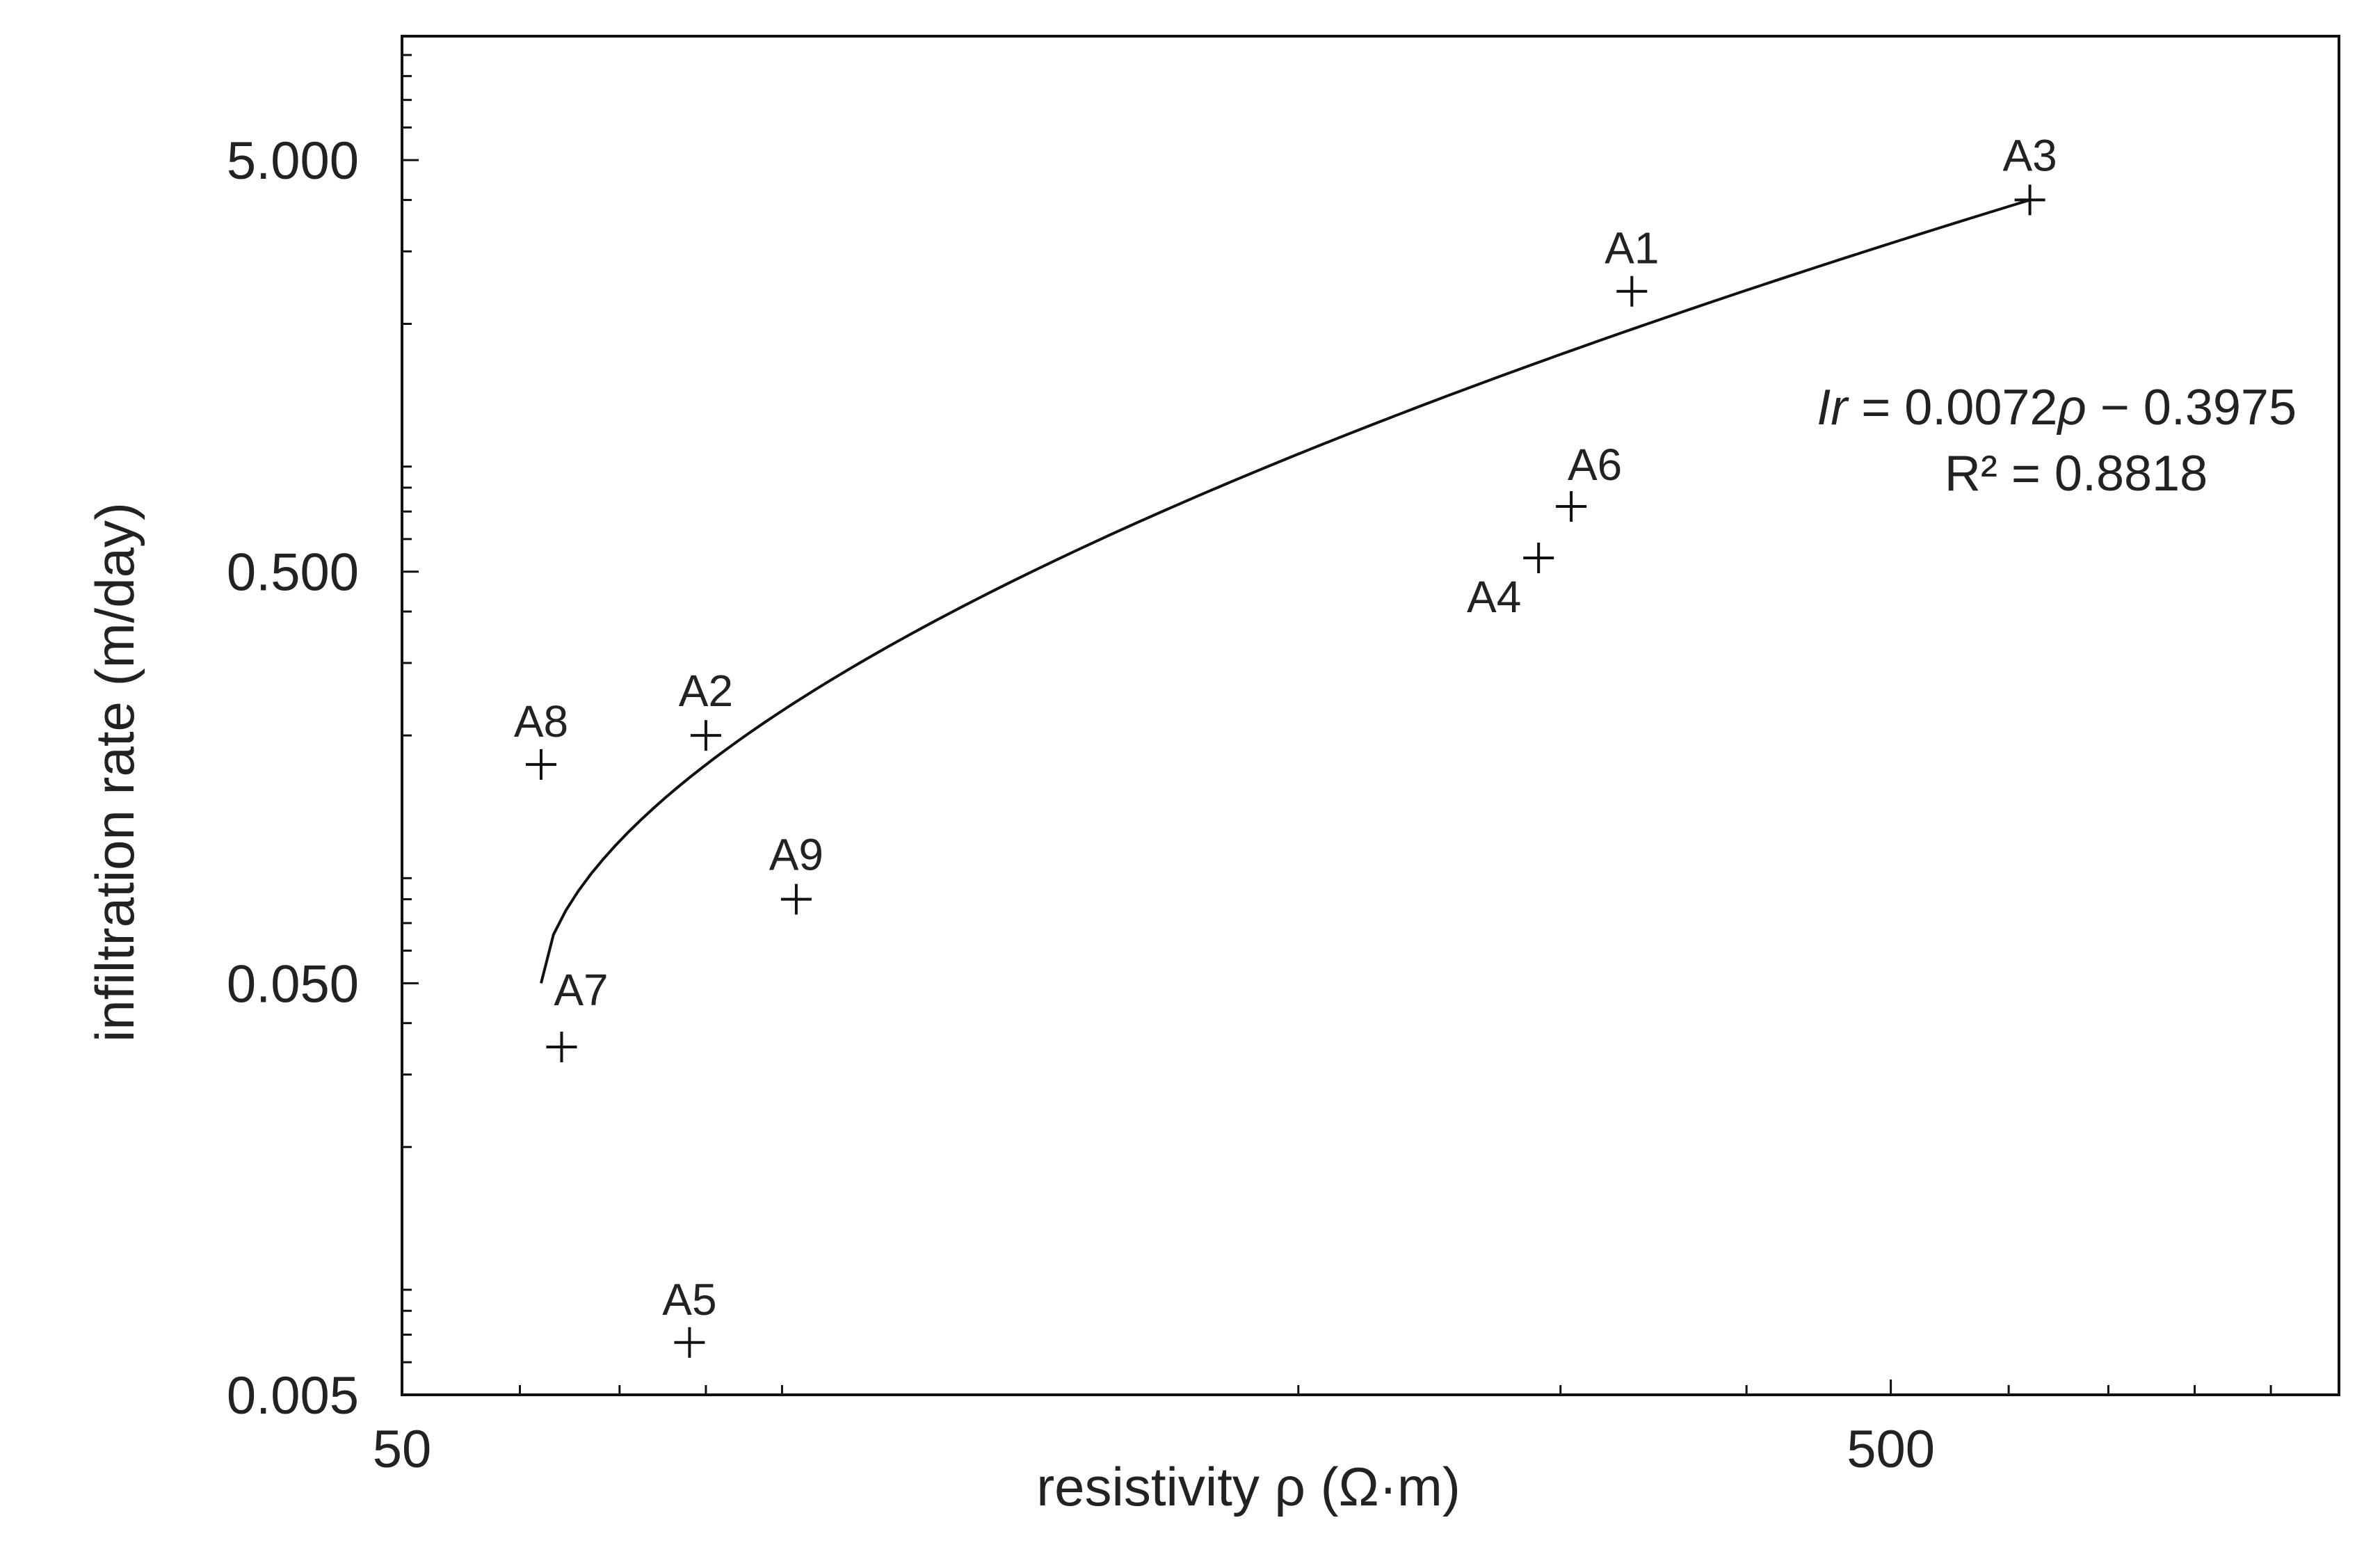 Image resolution: width=2380 pixels, height=1543 pixels. What do you see at coordinates (402, 1449) in the screenshot?
I see `x-tick-label: 50` at bounding box center [402, 1449].